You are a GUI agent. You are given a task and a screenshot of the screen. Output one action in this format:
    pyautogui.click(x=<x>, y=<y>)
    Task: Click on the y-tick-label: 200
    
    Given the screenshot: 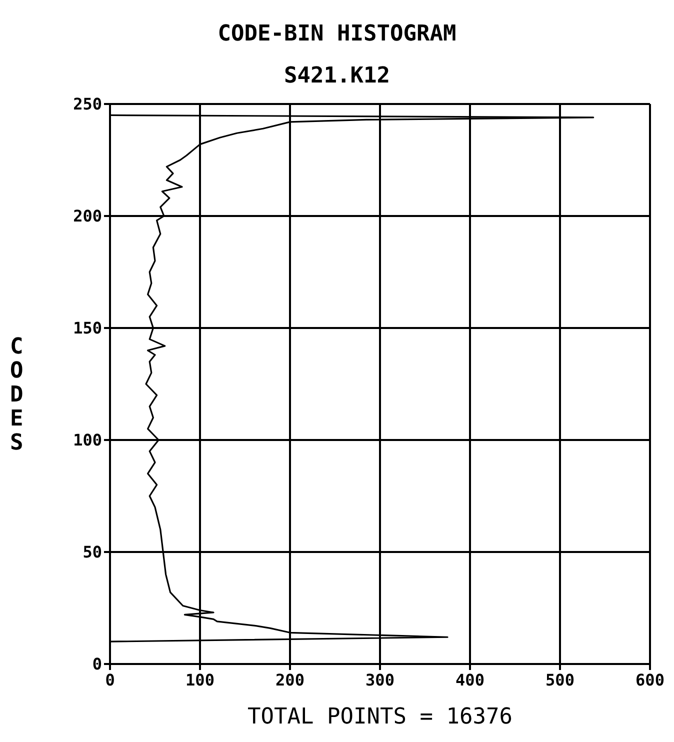 What is the action you would take?
    pyautogui.click(x=87, y=216)
    